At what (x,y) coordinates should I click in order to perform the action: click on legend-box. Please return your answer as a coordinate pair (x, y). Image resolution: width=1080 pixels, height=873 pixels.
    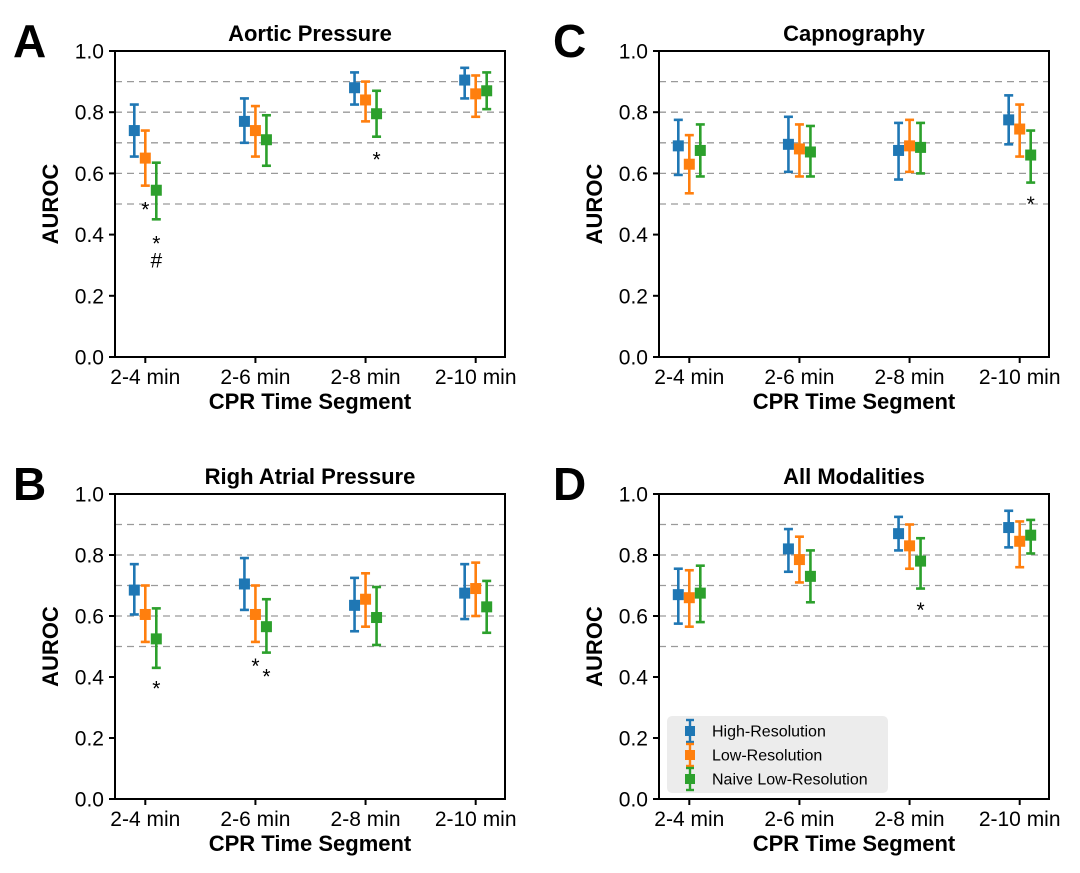
    Looking at the image, I should click on (777, 754).